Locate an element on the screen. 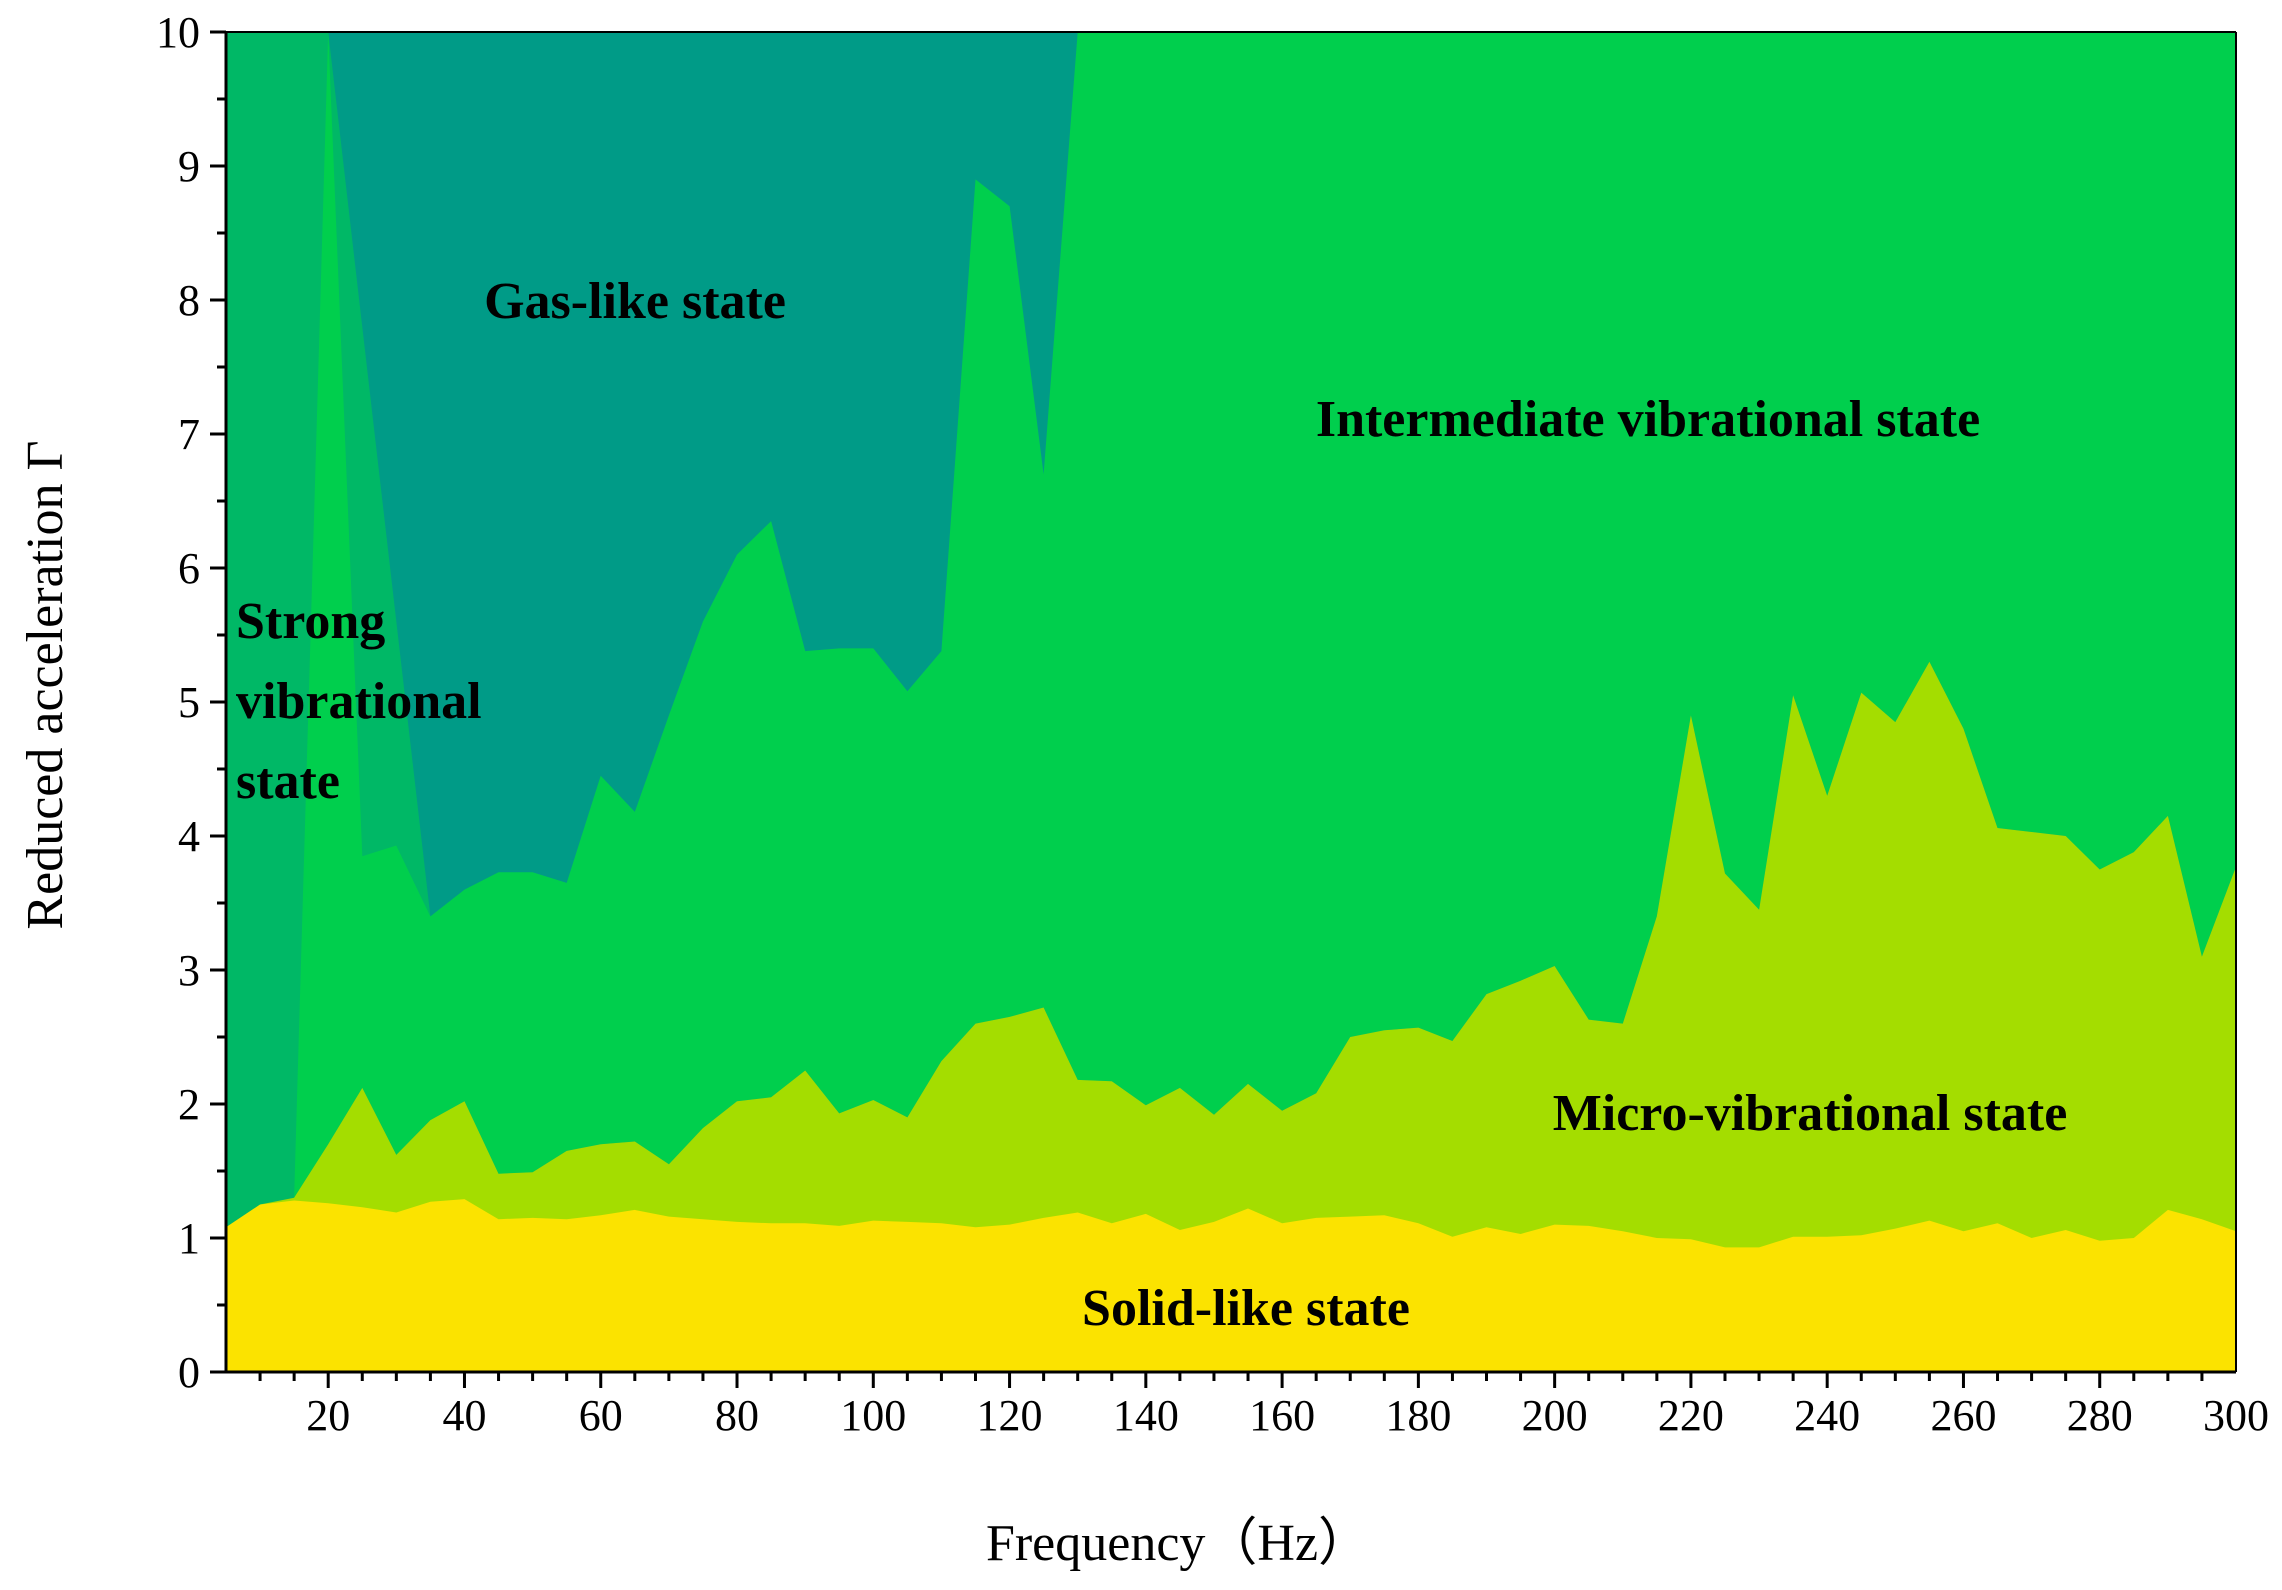  x-tick-label: 180 is located at coordinates (1418, 1415).